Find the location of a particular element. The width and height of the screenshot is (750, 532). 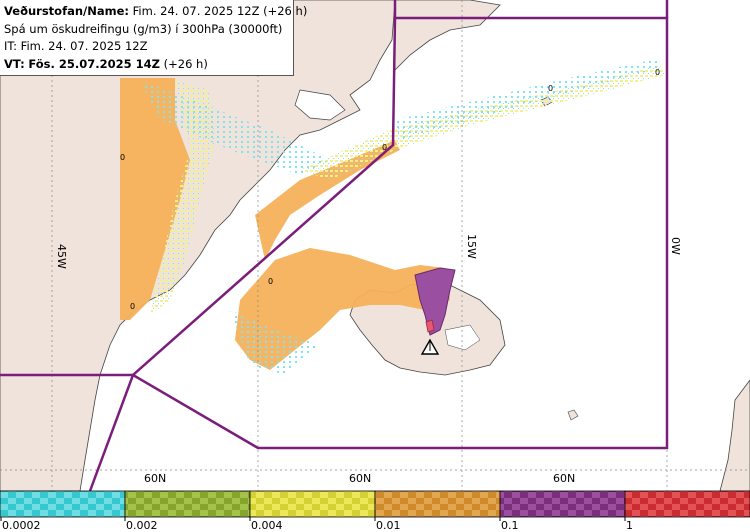

greenland-fjord is located at coordinates (320, 105).